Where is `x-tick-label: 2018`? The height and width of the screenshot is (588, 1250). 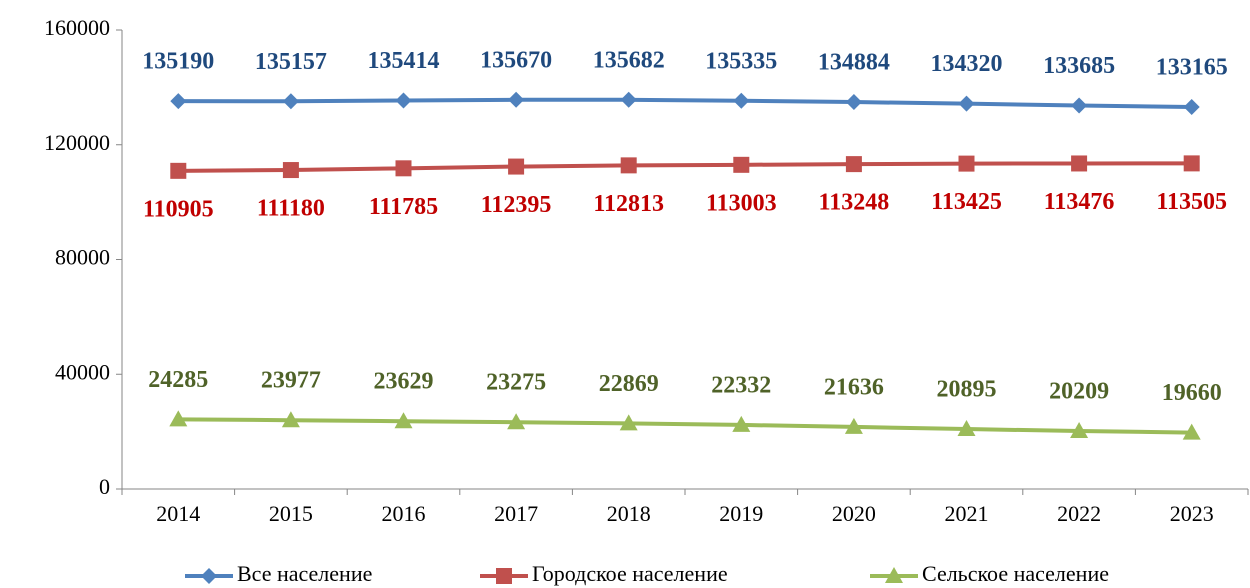
x-tick-label: 2018 is located at coordinates (629, 513).